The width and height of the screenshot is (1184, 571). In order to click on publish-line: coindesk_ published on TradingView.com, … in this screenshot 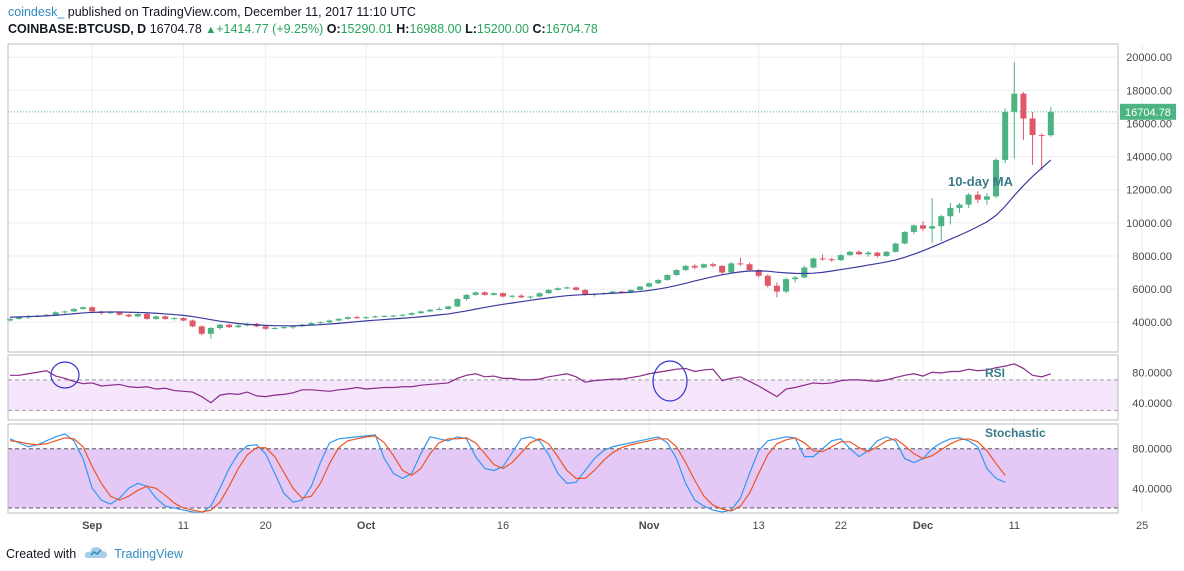, I will do `click(212, 12)`.